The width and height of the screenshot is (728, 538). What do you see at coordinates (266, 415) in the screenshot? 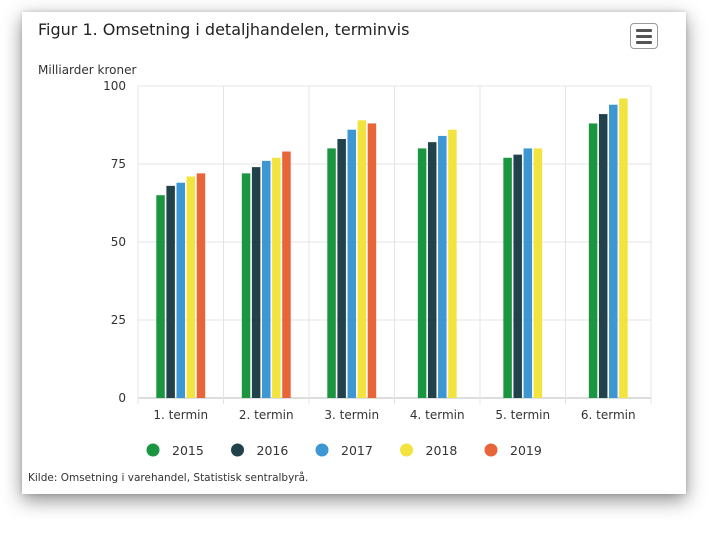
I see `x-tick-label: 2. termin` at bounding box center [266, 415].